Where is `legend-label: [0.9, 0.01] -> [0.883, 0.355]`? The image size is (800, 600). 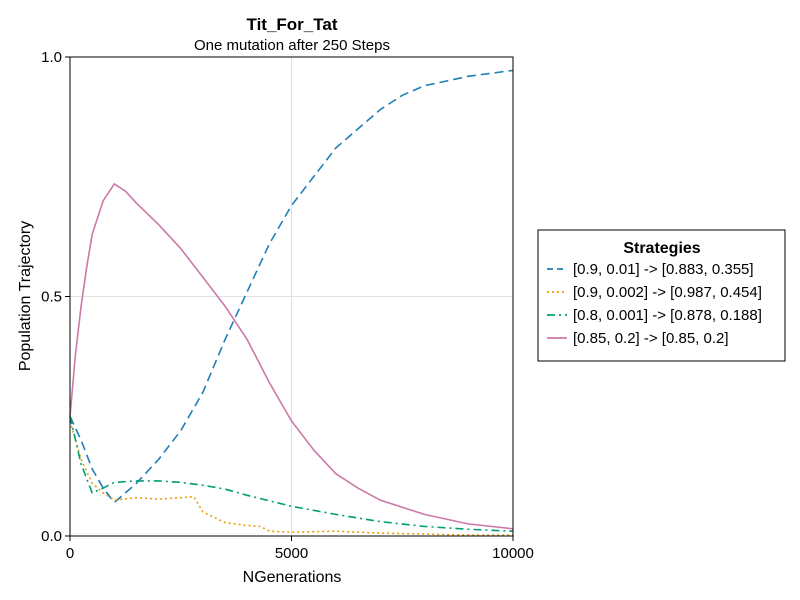
legend-label: [0.9, 0.01] -> [0.883, 0.355] is located at coordinates (663, 269).